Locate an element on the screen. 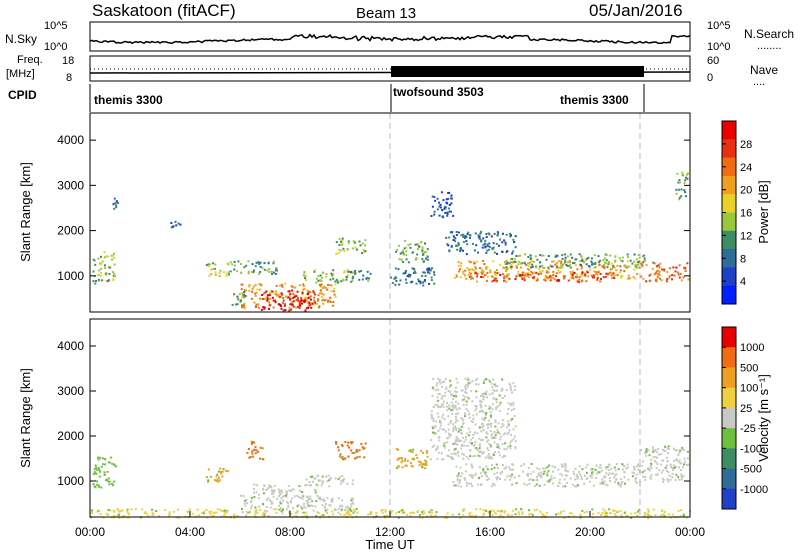  colorbar-tick-label: 25 is located at coordinates (746, 409).